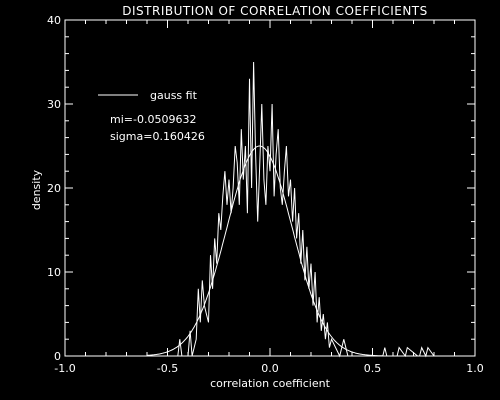  What do you see at coordinates (157, 136) in the screenshot?
I see `legend-stat-sigma: sigma=0.160426` at bounding box center [157, 136].